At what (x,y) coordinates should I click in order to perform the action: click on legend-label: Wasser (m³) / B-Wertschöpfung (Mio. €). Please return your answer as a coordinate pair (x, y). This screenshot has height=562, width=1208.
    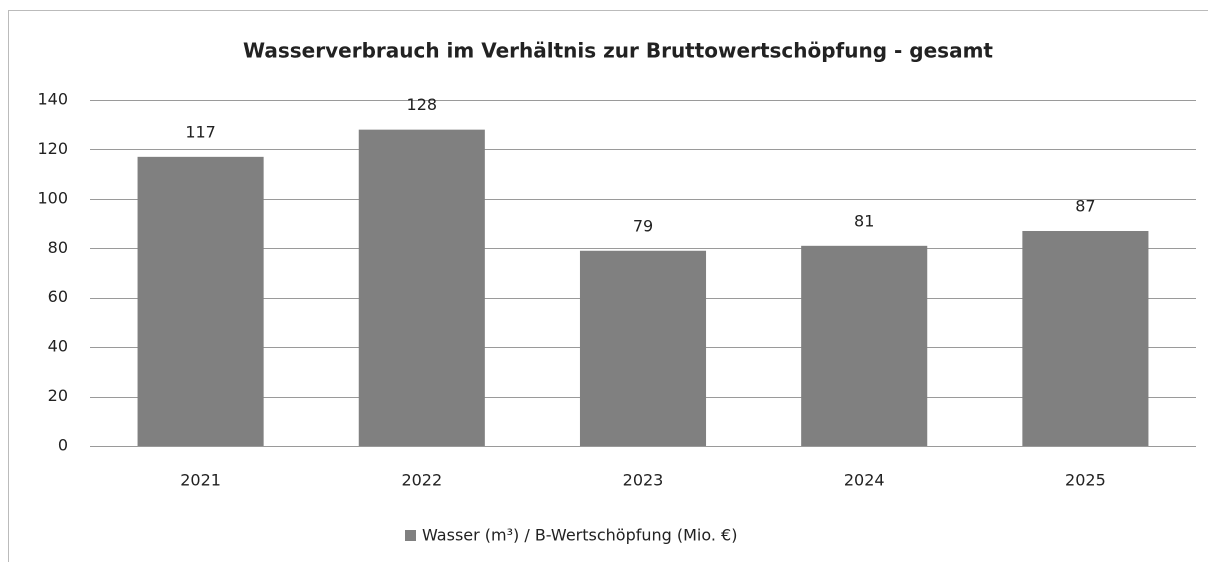
    Looking at the image, I should click on (579, 535).